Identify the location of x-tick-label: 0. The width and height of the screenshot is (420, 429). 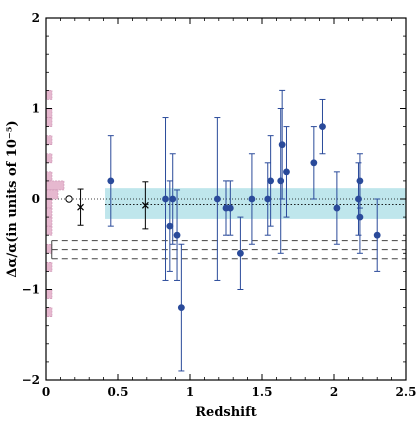
(46, 392).